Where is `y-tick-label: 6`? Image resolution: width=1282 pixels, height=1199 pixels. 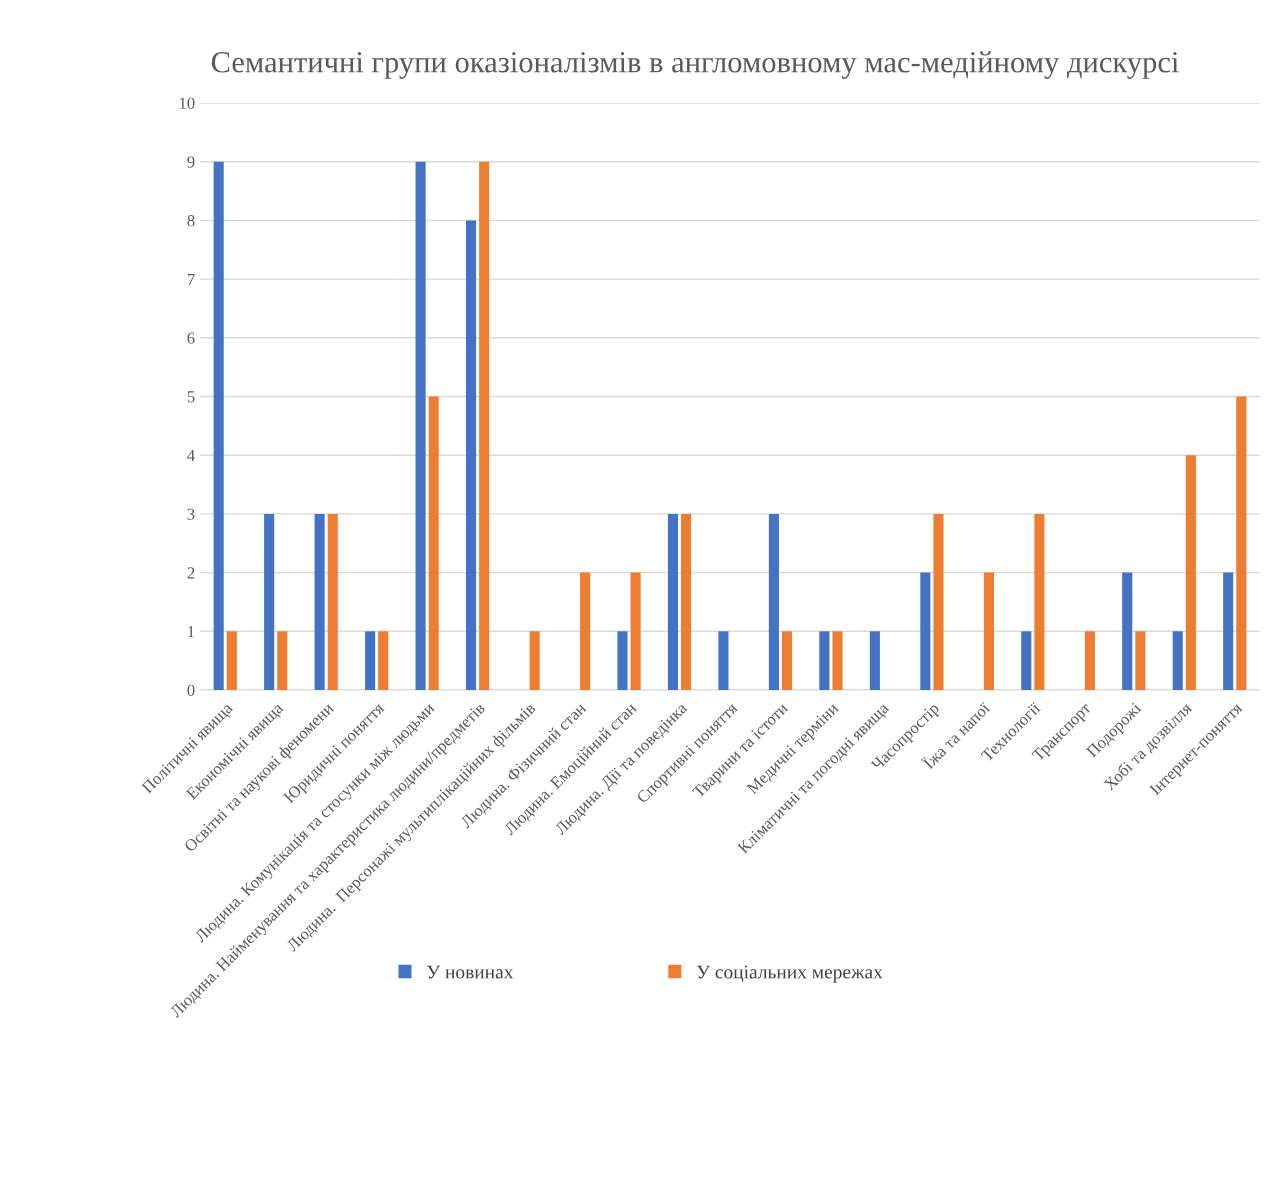 y-tick-label: 6 is located at coordinates (191, 338).